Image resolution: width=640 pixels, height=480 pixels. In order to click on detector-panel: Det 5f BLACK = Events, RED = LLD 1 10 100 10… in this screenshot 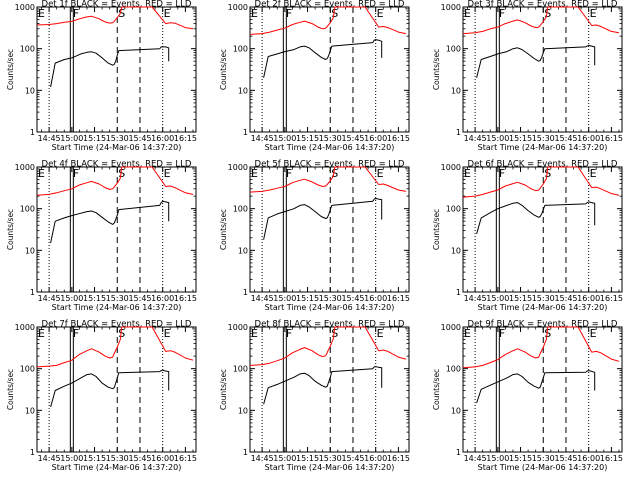, I will do `click(314, 236)`.